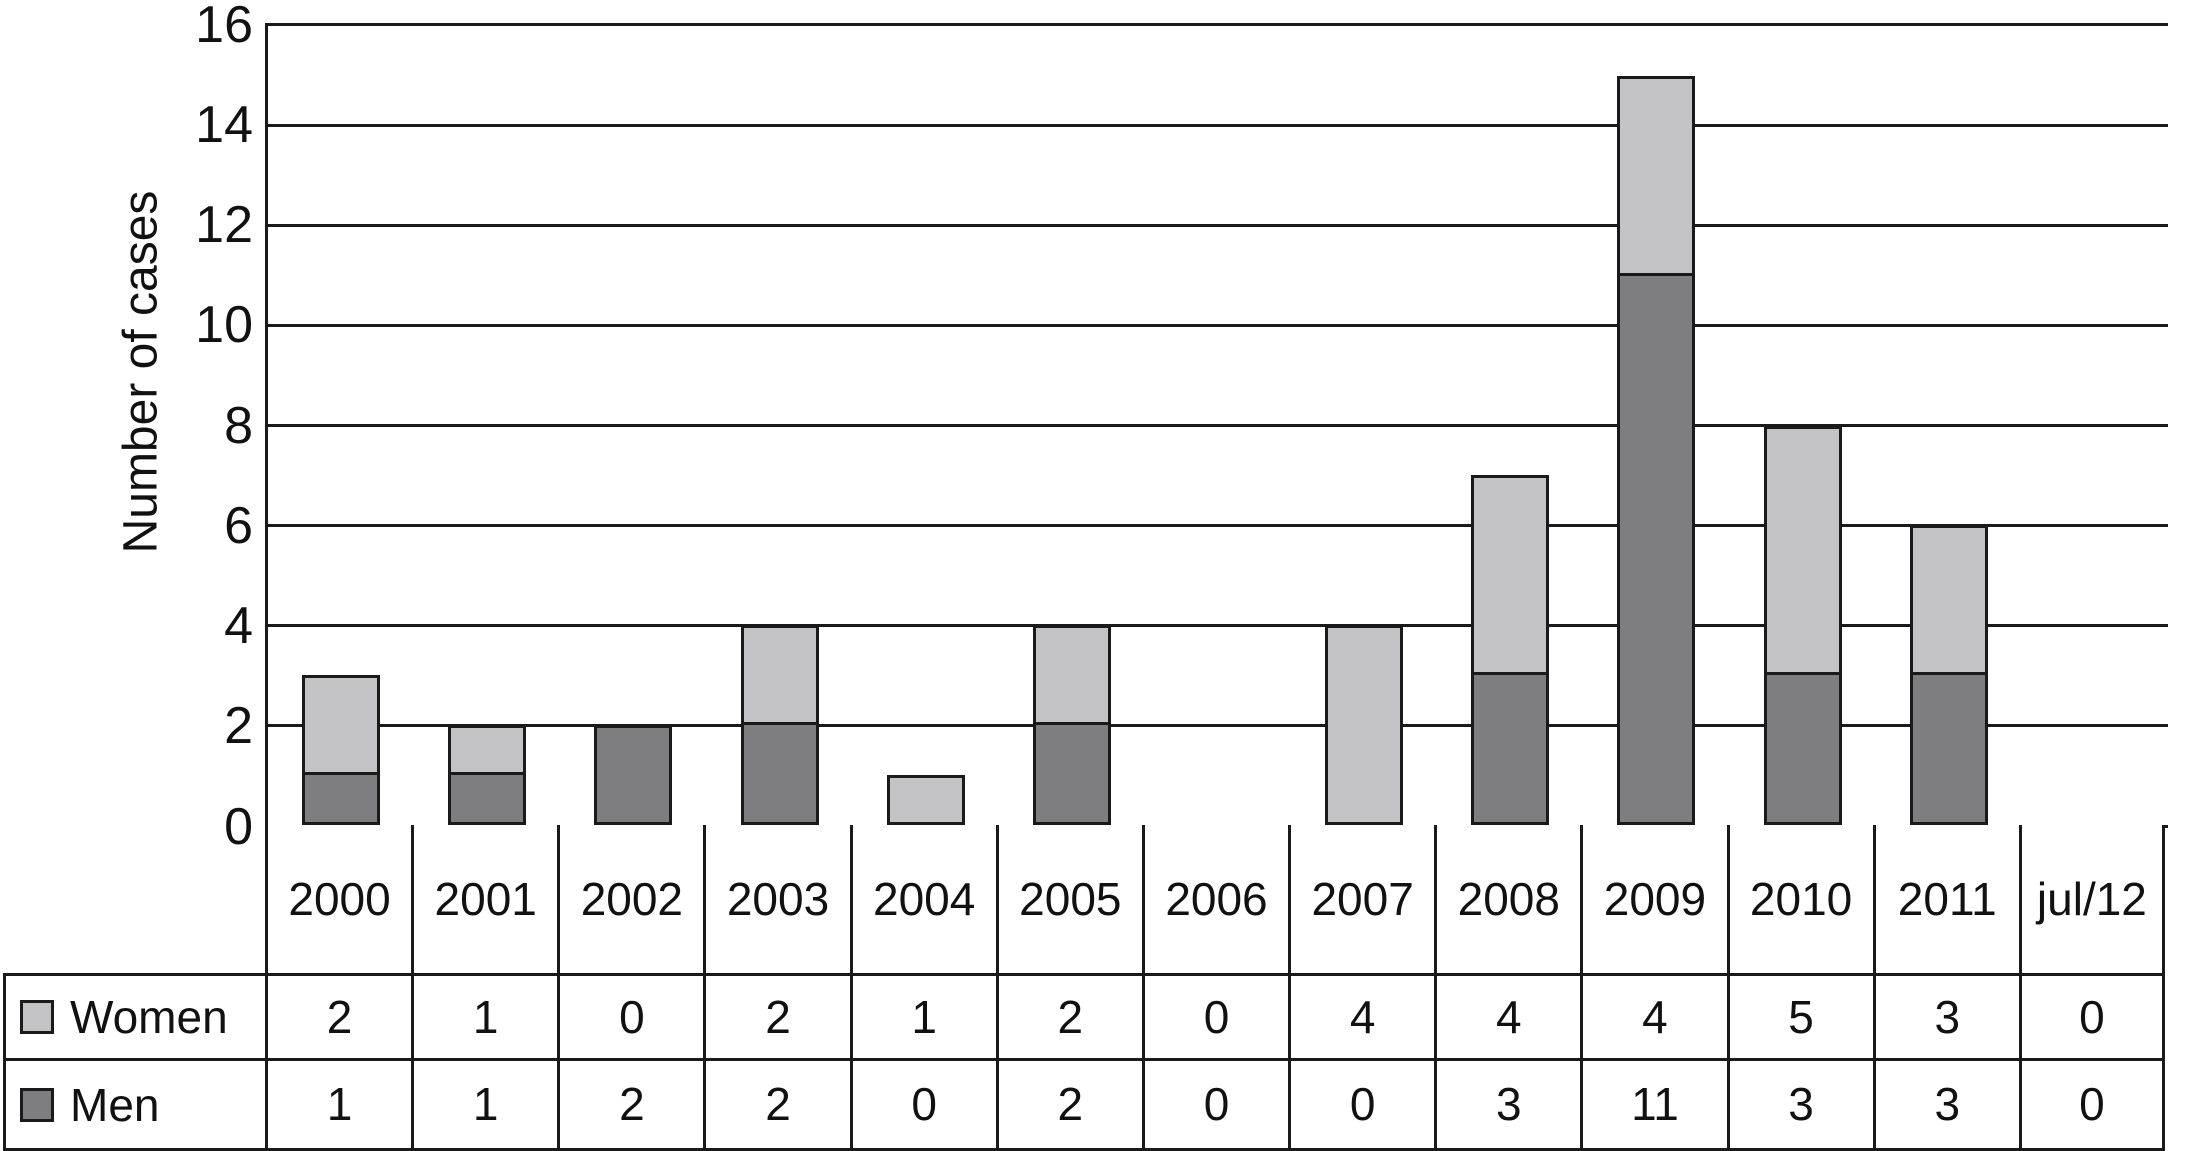 The image size is (2209, 1151). Describe the element at coordinates (1215, 899) in the screenshot. I see `year-cell: 2006` at that location.